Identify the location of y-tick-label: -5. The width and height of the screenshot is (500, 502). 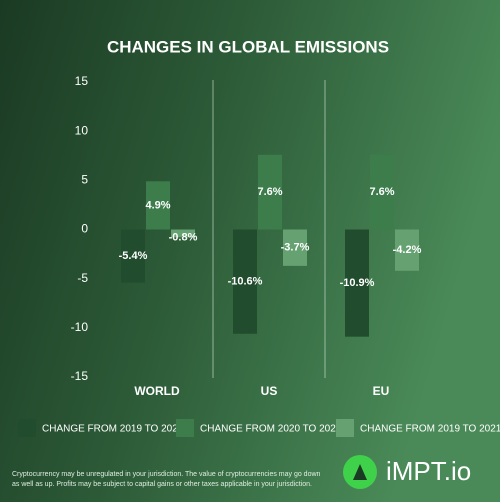
(82, 278).